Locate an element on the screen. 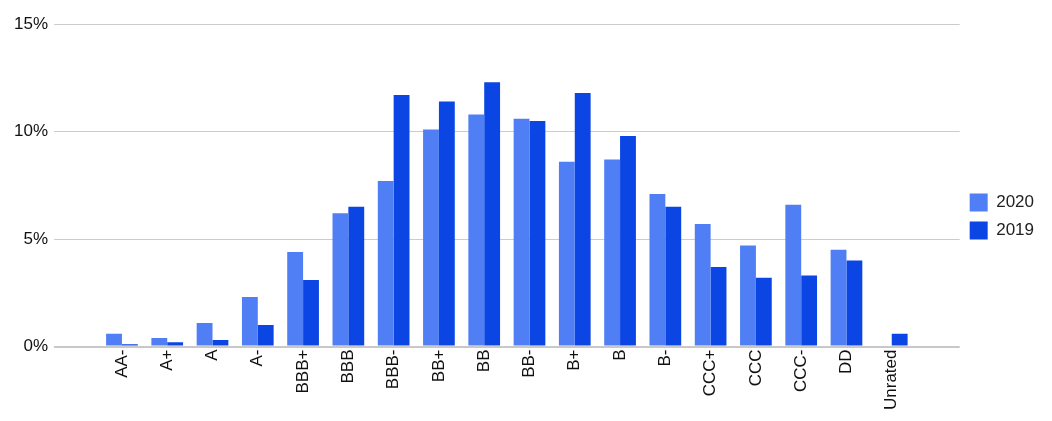 The image size is (1052, 421). x-tick-label: B- is located at coordinates (665, 358).